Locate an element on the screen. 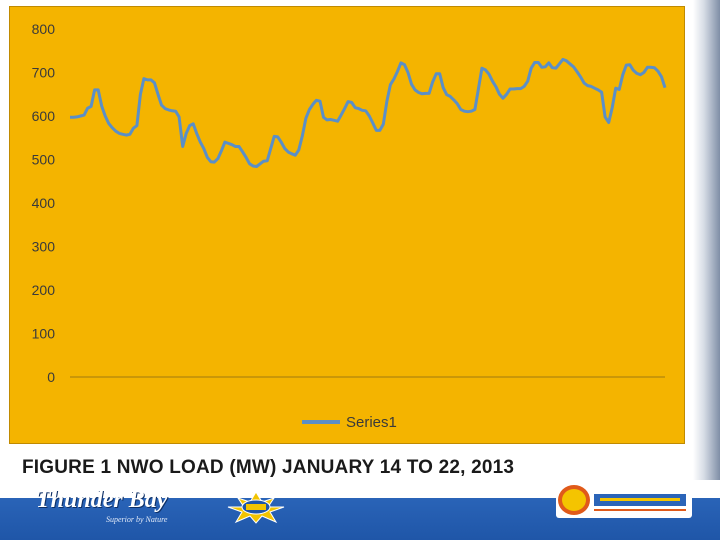 The width and height of the screenshot is (720, 540). slide-edge-decoration is located at coordinates (706, 250).